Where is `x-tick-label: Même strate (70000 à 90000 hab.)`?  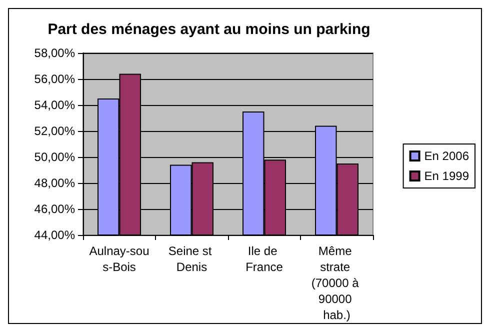 x-tick-label: Même strate (70000 à 90000 hab.) is located at coordinates (336, 283).